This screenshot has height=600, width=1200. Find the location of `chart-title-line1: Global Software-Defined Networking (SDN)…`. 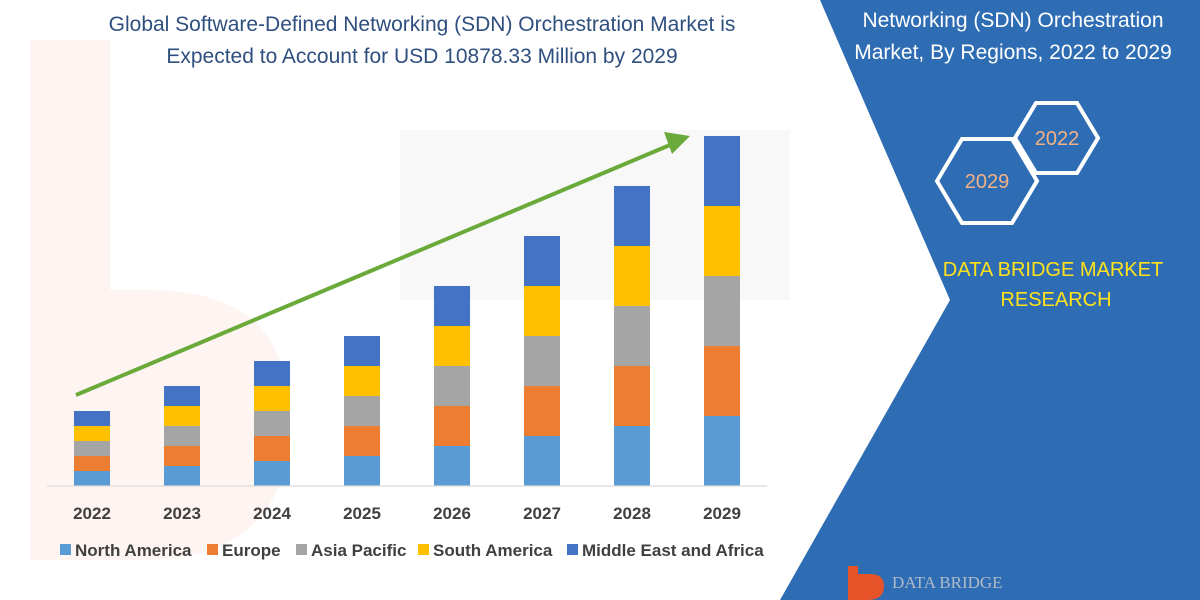

chart-title-line1: Global Software-Defined Networking (SDN)… is located at coordinates (422, 24).